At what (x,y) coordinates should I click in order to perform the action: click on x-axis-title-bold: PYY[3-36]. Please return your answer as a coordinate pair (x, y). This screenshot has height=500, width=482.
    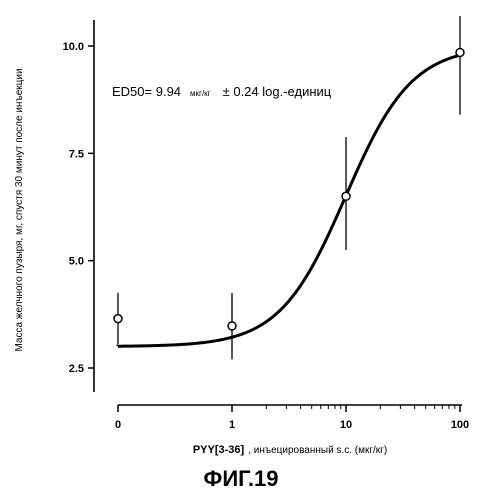
    Looking at the image, I should click on (219, 450).